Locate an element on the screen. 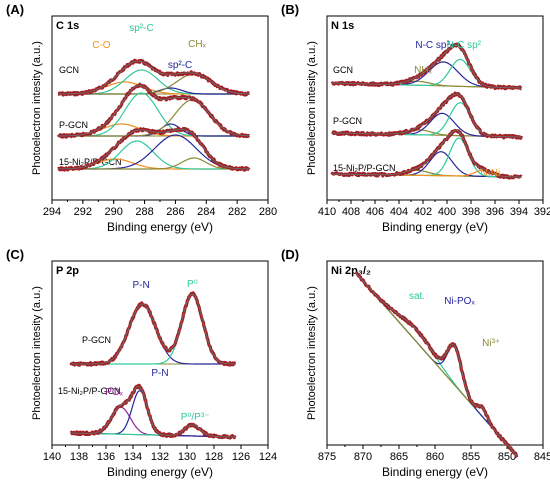 Image resolution: width=550 pixels, height=485 pixels. x-tick-label: 406 is located at coordinates (375, 212).